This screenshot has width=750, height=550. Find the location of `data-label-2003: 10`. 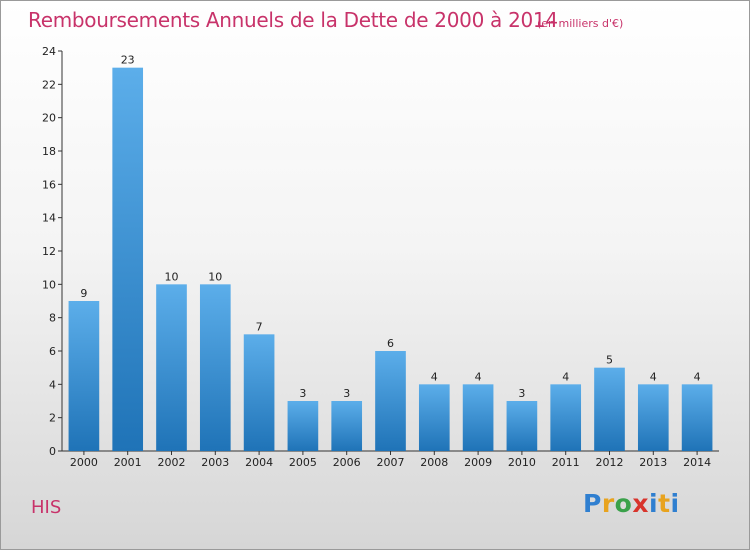

data-label-2003: 10 is located at coordinates (215, 276).